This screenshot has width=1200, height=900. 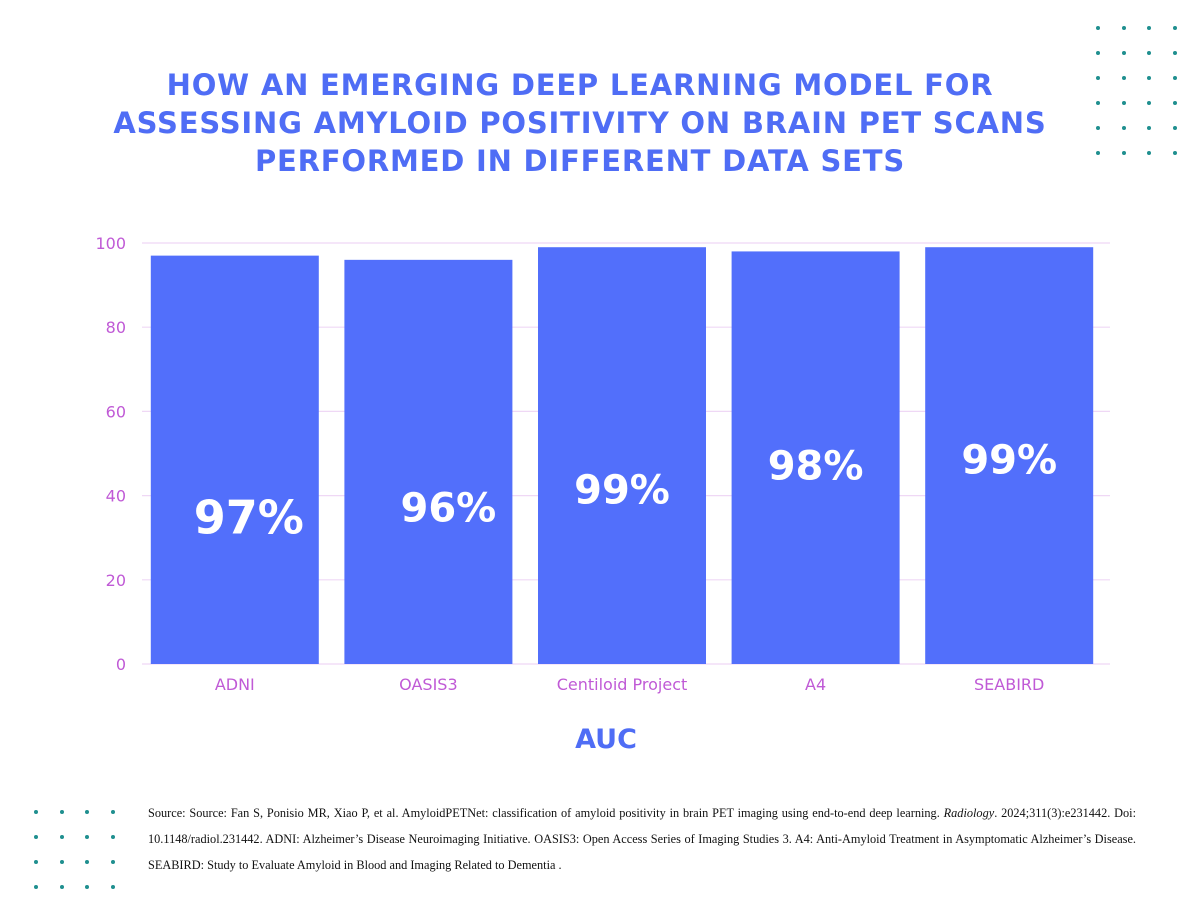 I want to click on x-tick-label-5: SEABIRD, so click(x=1009, y=684).